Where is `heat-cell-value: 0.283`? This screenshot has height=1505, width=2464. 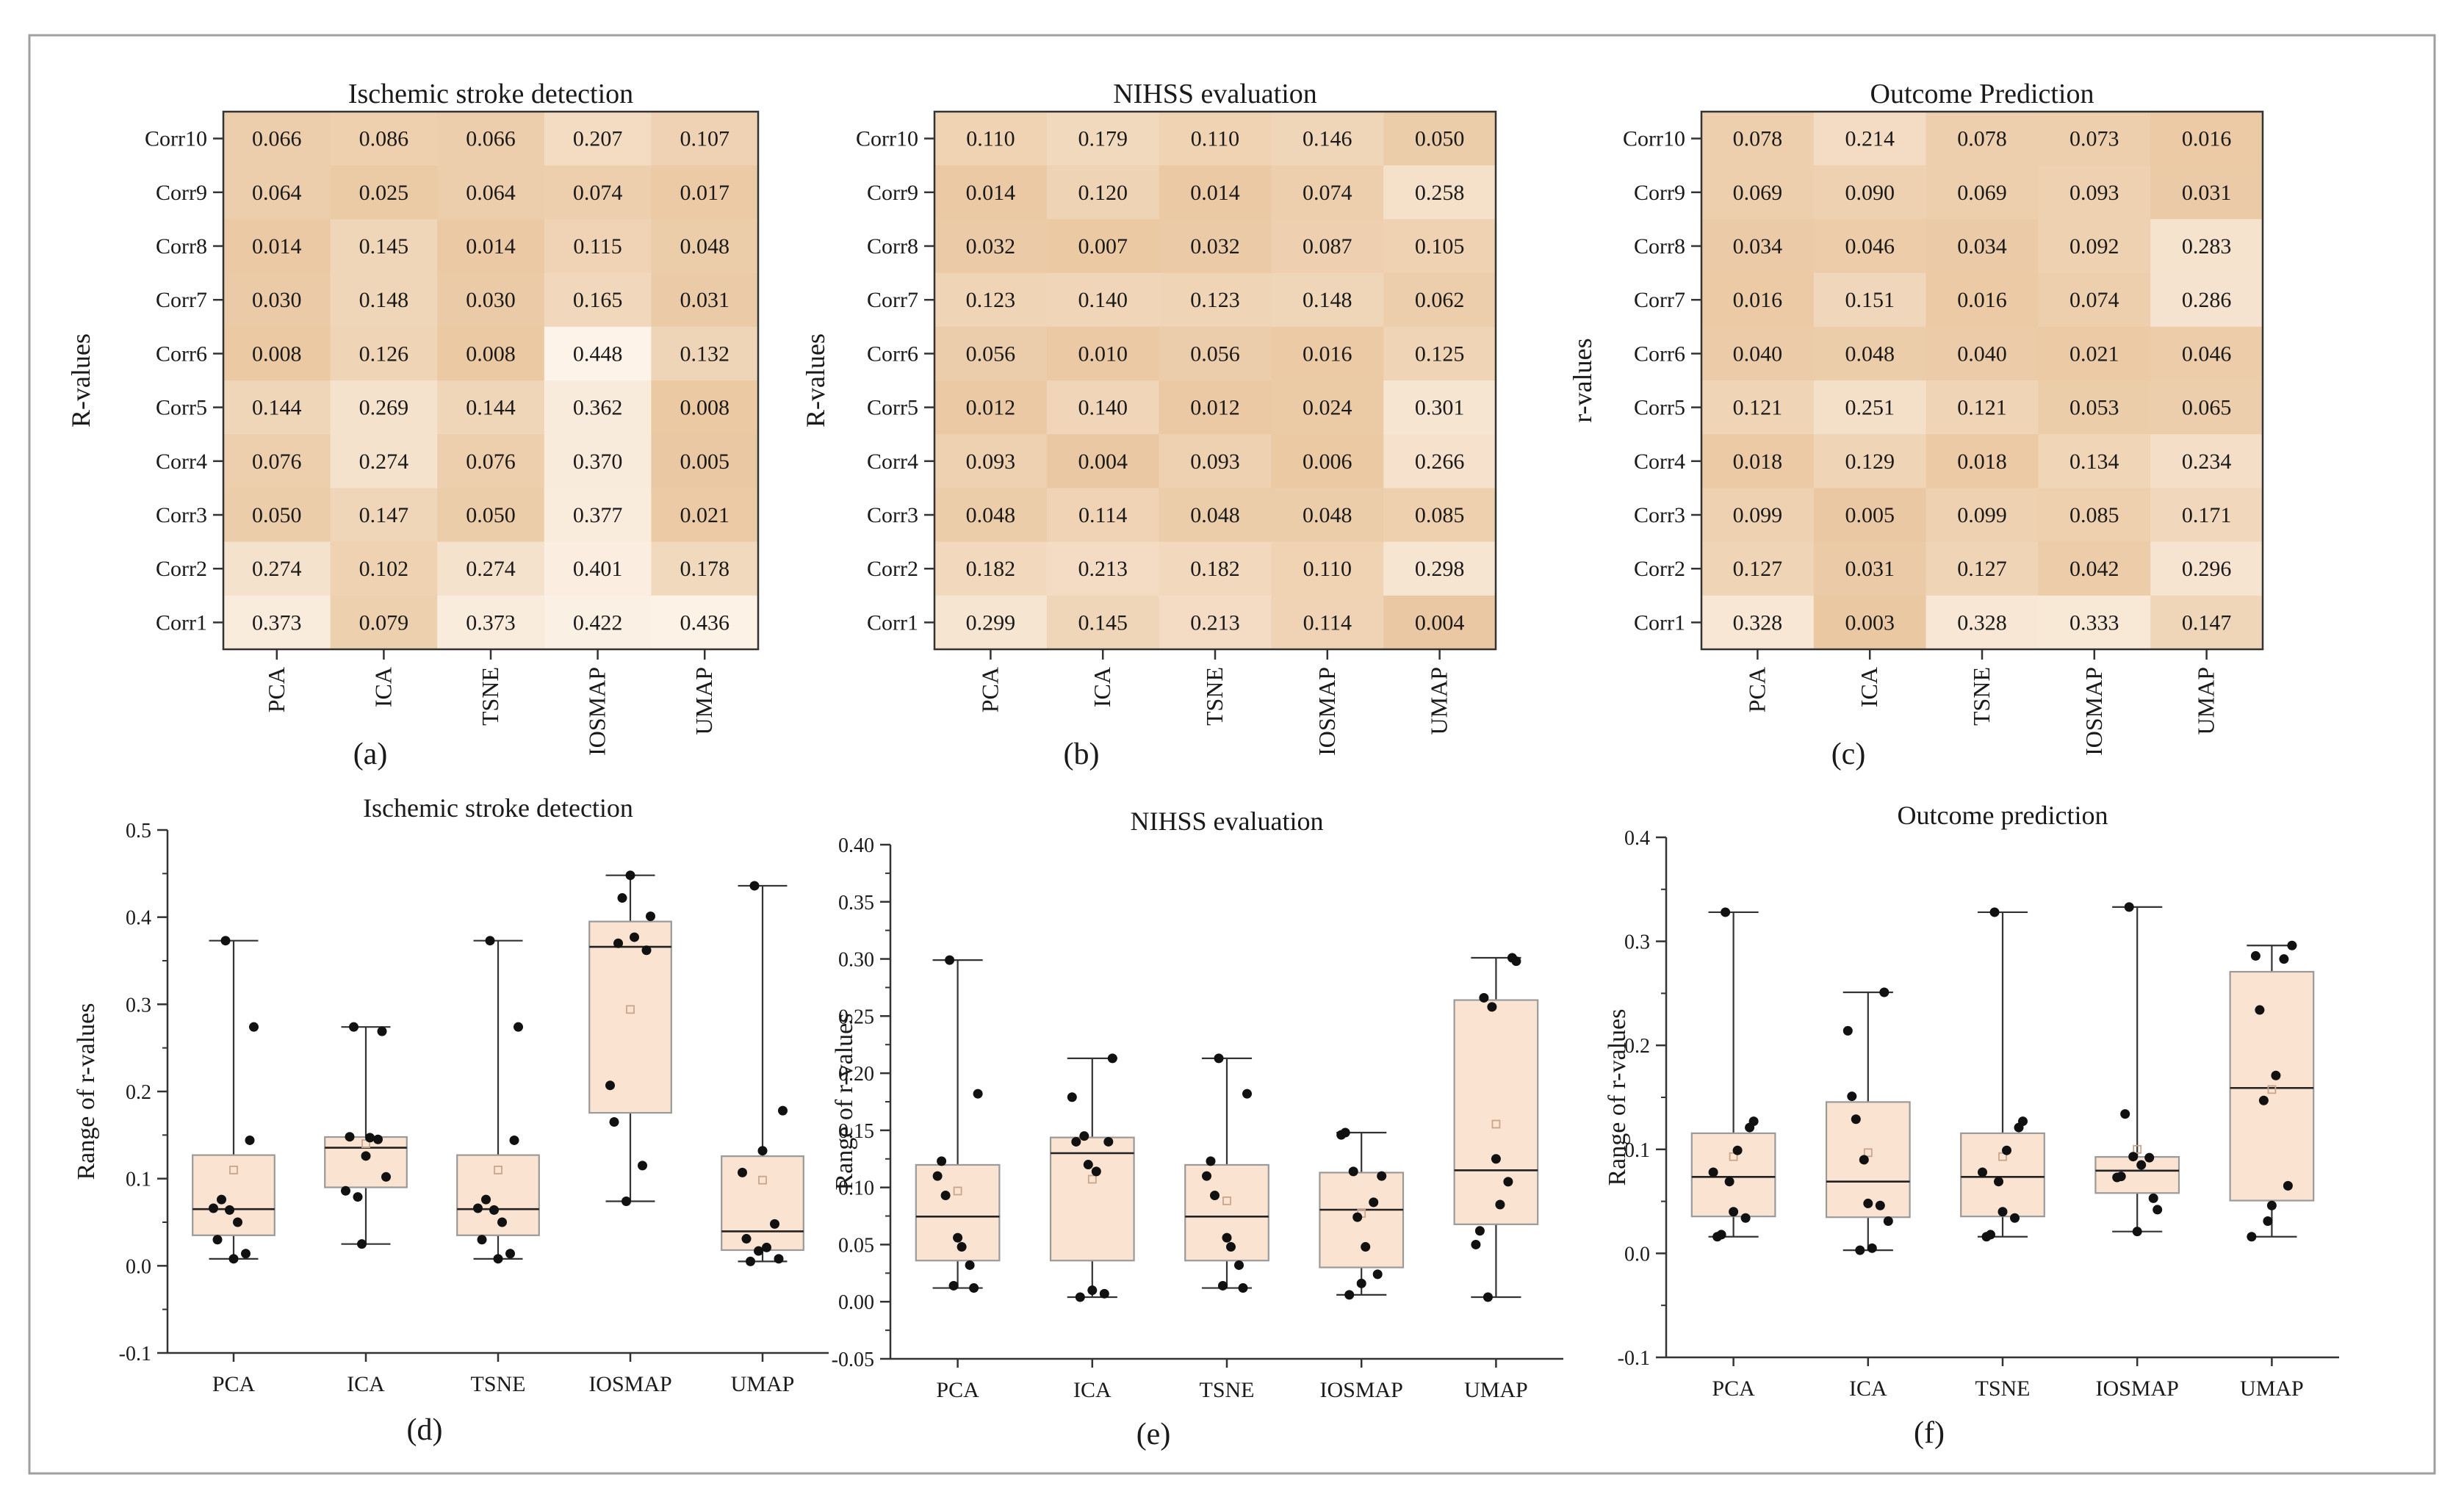
heat-cell-value: 0.283 is located at coordinates (2207, 246).